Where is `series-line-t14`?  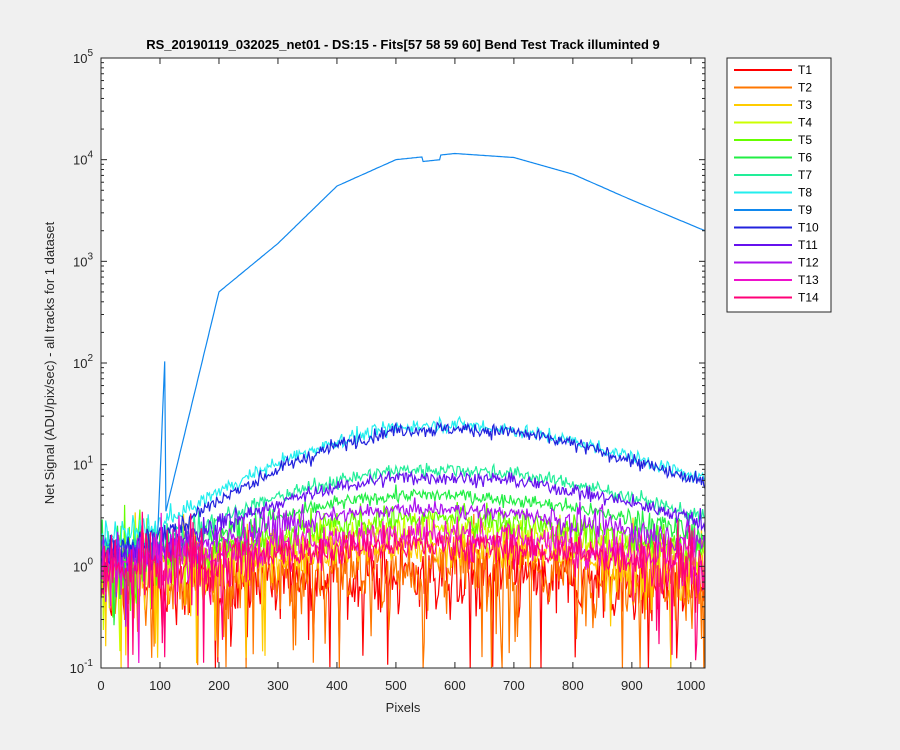 series-line-t14 is located at coordinates (403, 589).